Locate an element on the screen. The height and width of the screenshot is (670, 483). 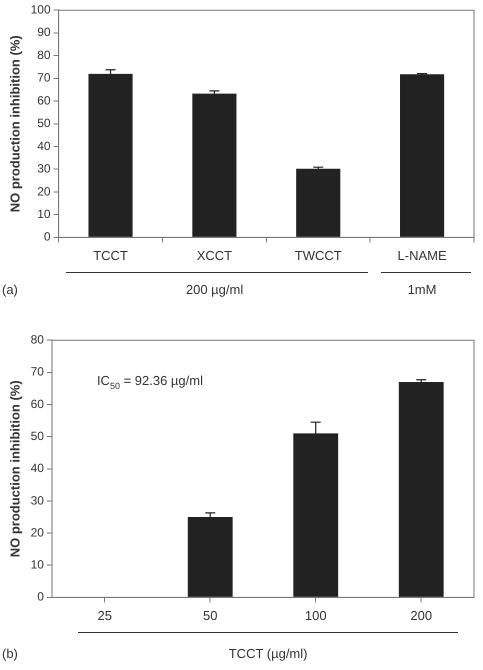
x-tick-label: 50 is located at coordinates (210, 615).